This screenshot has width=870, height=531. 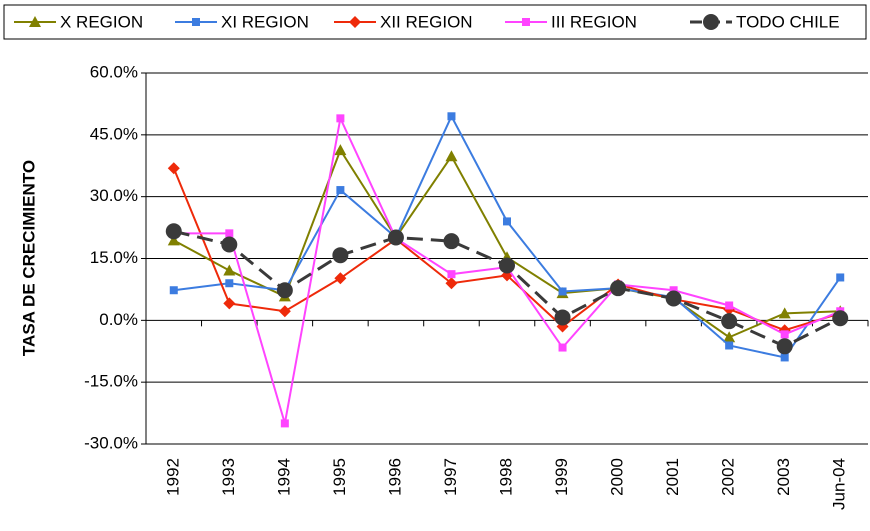 What do you see at coordinates (111, 381) in the screenshot?
I see `y-tick-label: -15.0%` at bounding box center [111, 381].